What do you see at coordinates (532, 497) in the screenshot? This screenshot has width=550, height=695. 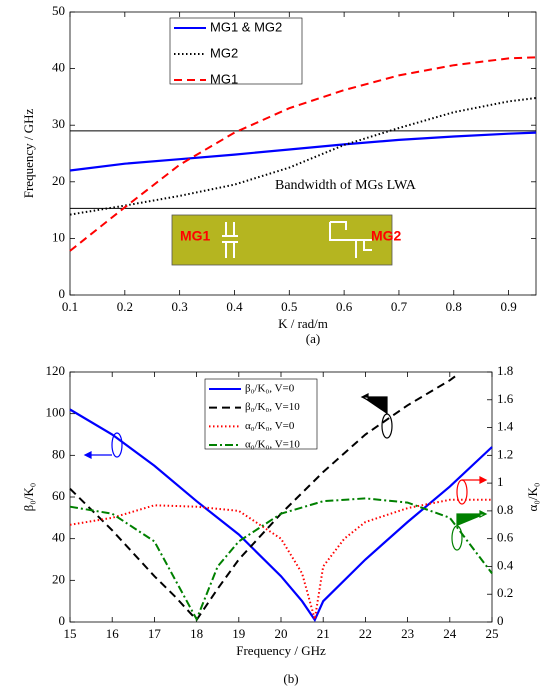 I see `y2-axis-label: α₀/K₀` at bounding box center [532, 497].